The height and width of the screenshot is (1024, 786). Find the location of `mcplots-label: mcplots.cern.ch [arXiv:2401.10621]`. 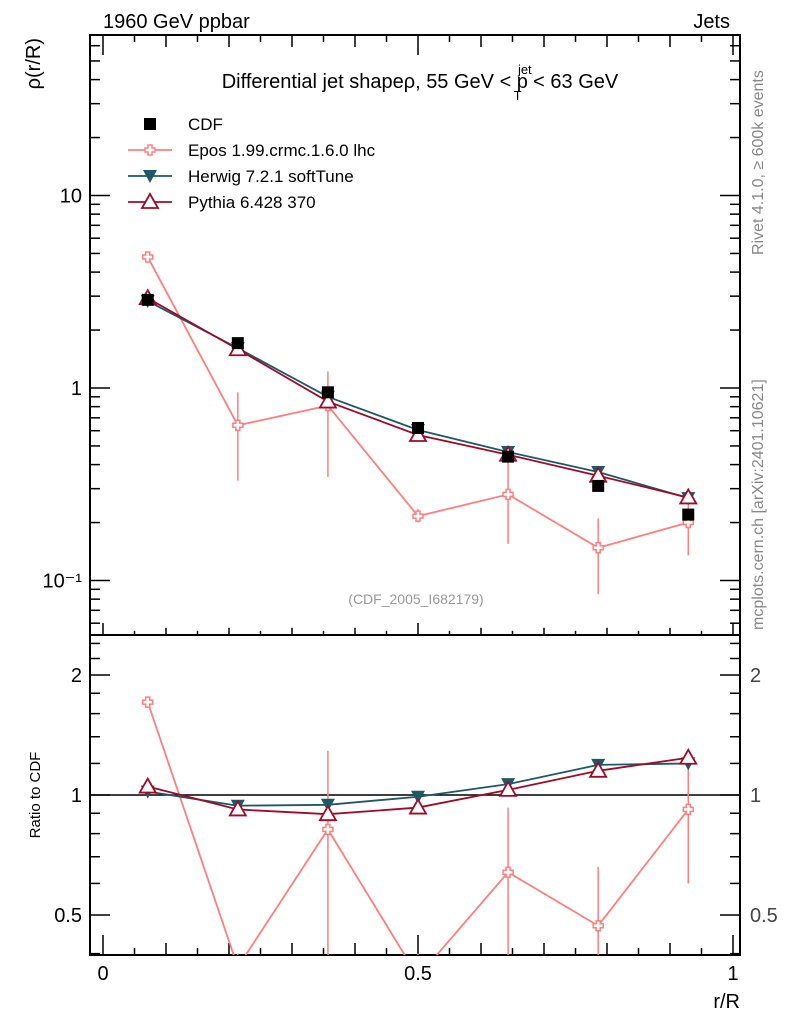

mcplots-label: mcplots.cern.ch [arXiv:2401.10621] is located at coordinates (758, 504).